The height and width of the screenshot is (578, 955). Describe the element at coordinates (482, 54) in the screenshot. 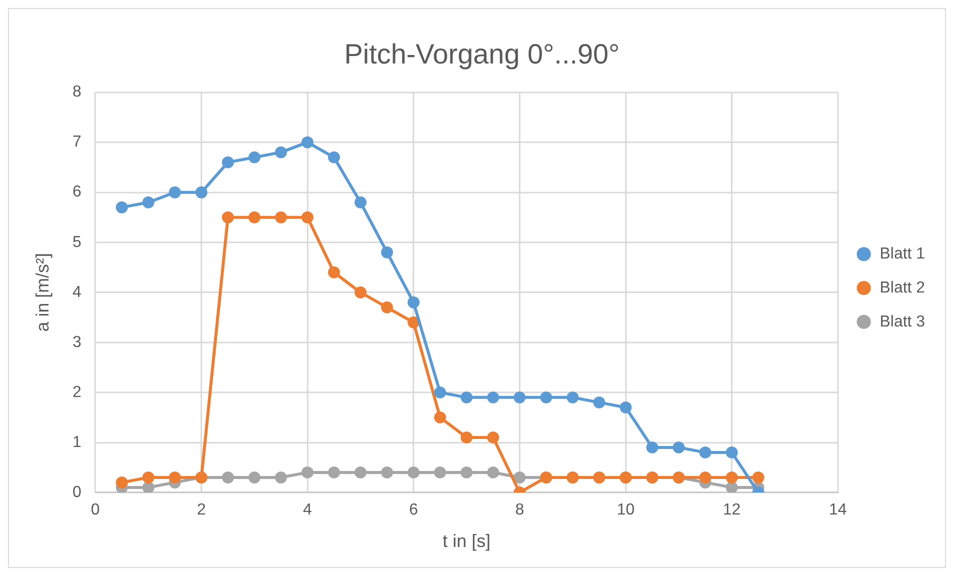

I see `chart-title: Pitch-Vorgang 0°...90°` at that location.